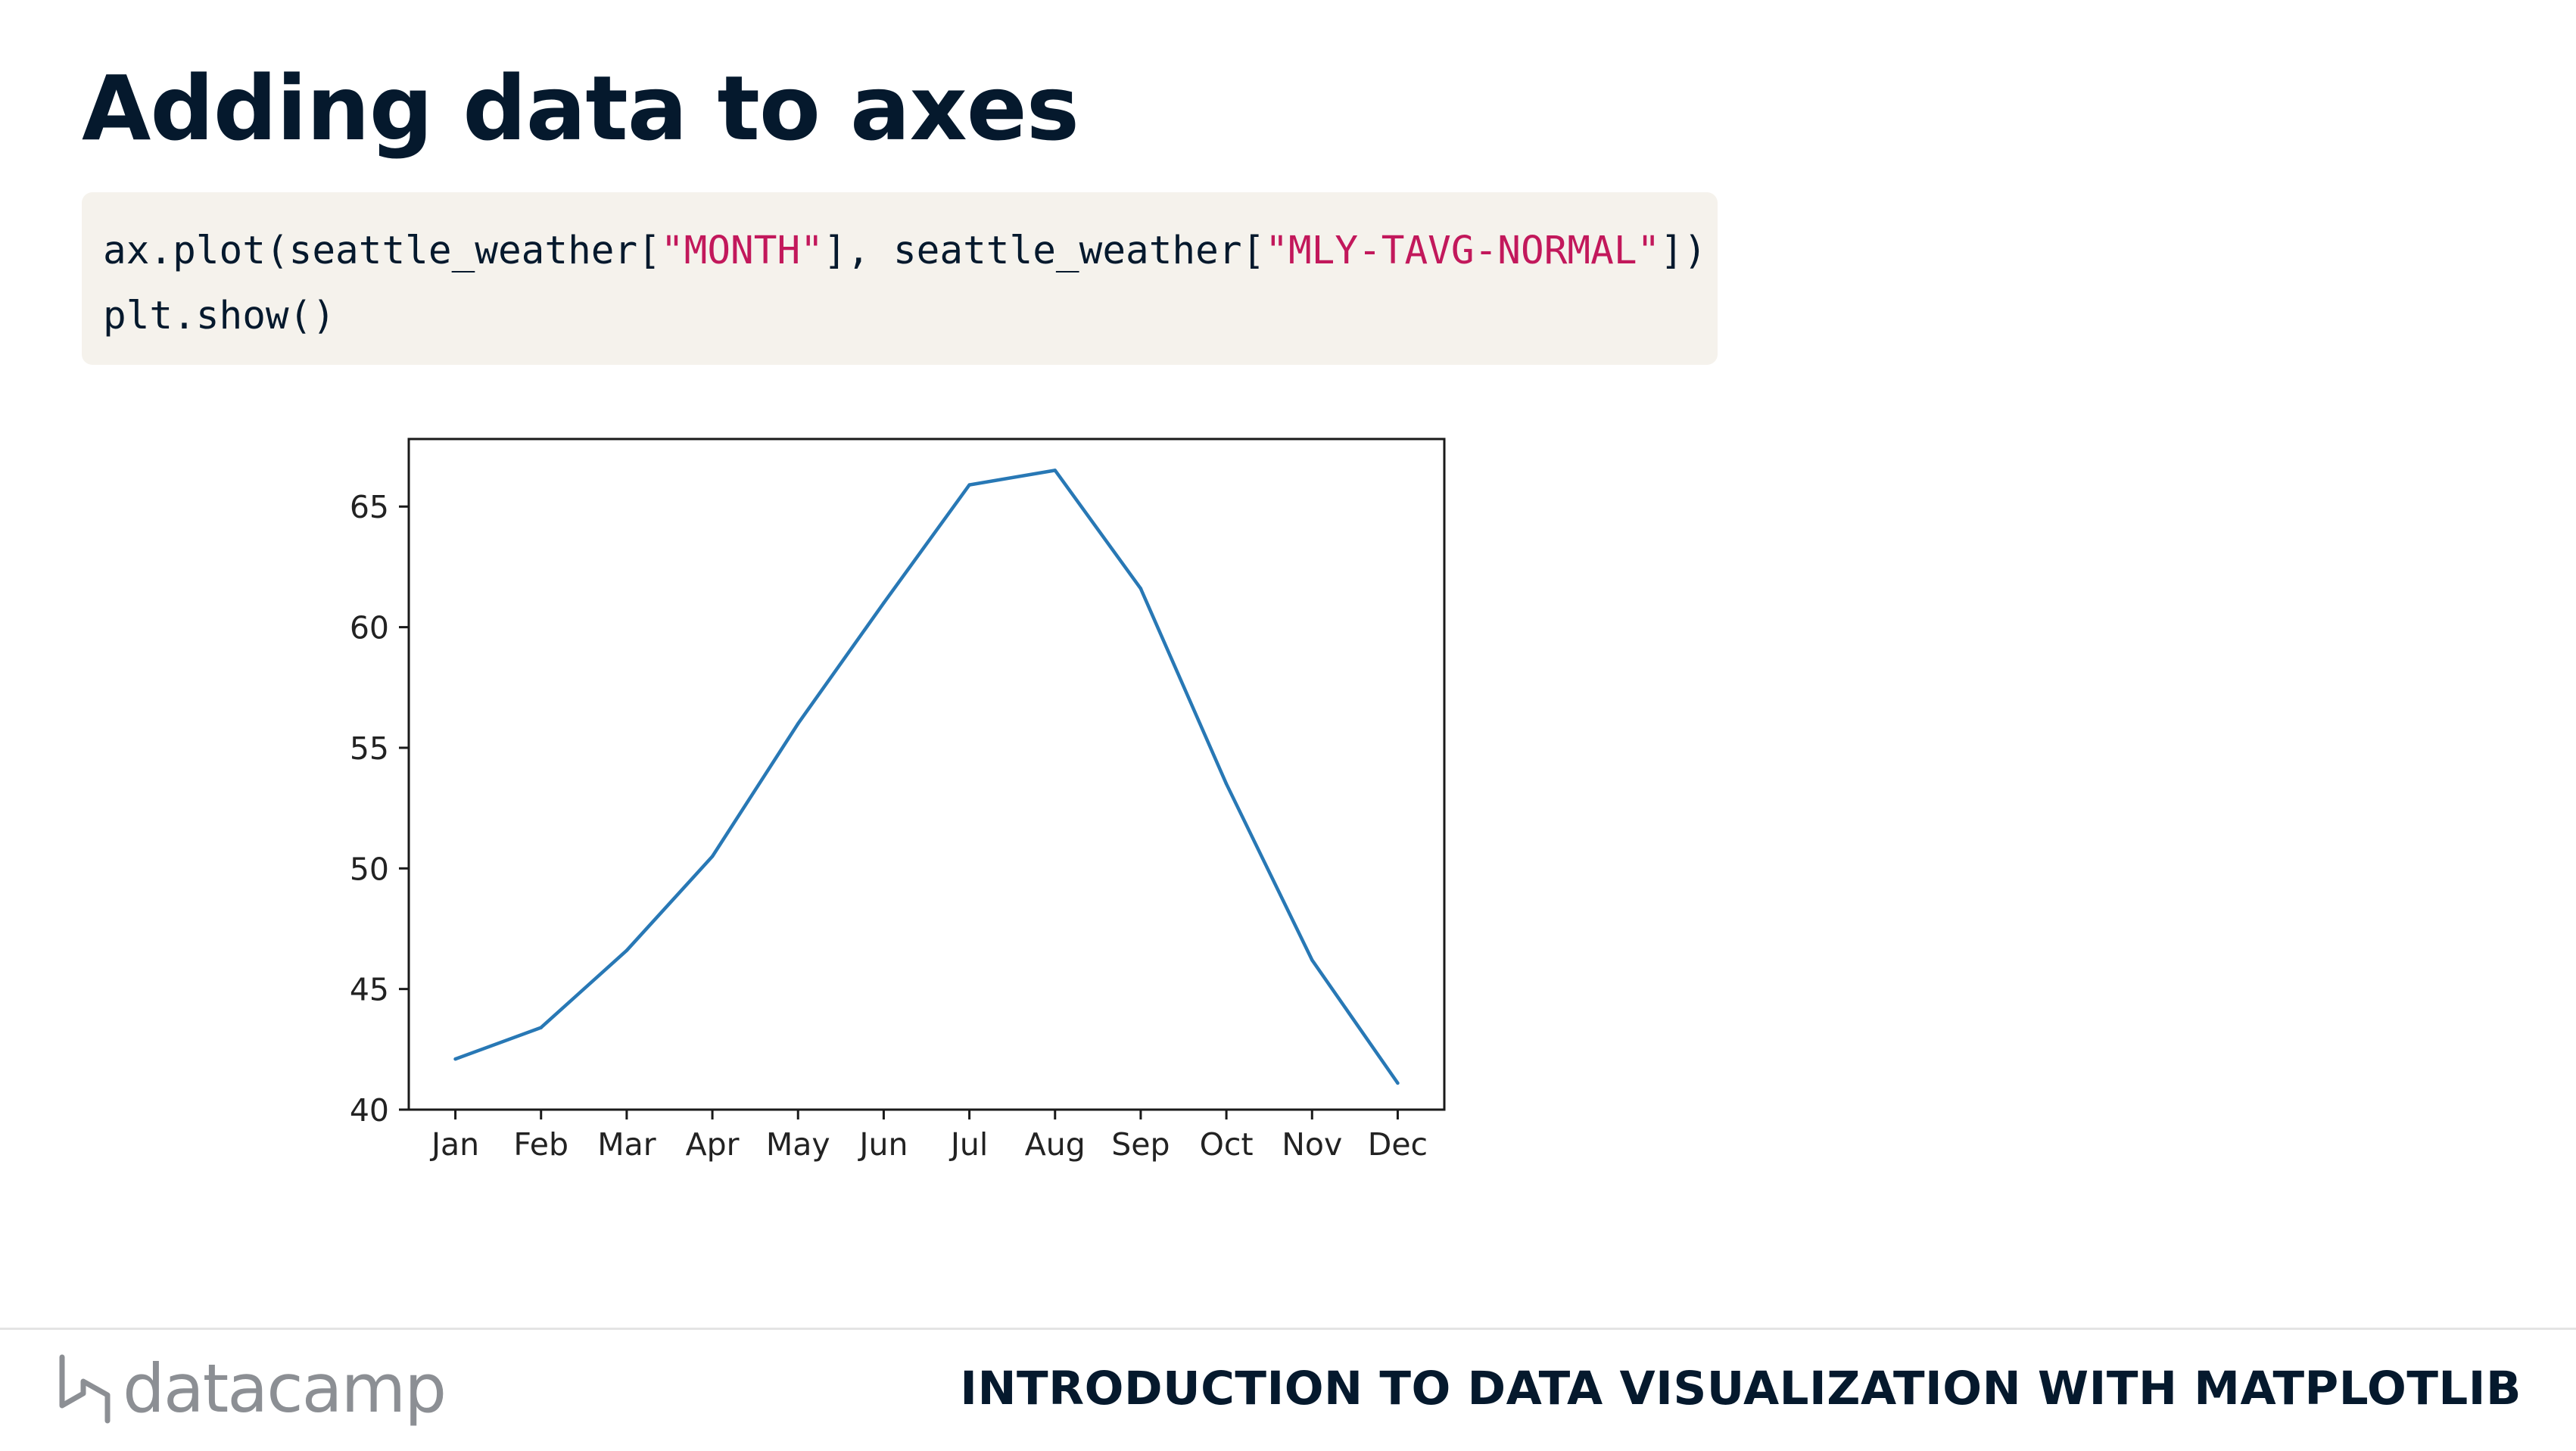 This screenshot has width=2576, height=1451. Describe the element at coordinates (379, 809) in the screenshot. I see `y-axis: 40 45 50 55 60 65` at that location.